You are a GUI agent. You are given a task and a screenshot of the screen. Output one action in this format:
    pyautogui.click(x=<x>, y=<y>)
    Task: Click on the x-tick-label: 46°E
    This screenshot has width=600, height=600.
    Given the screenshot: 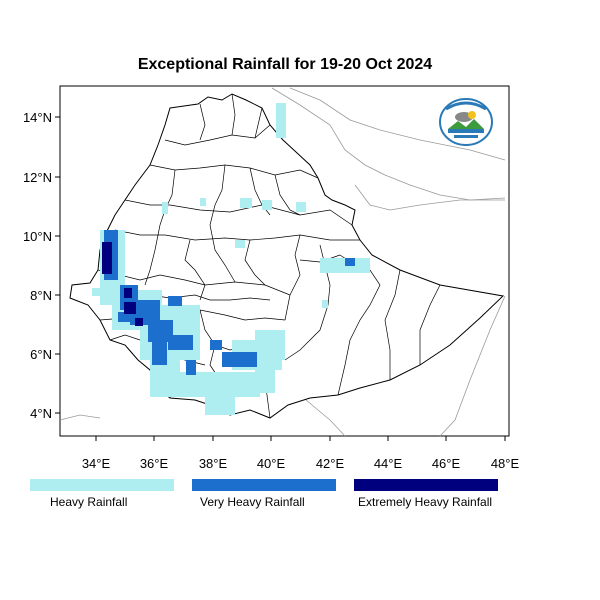 What is the action you would take?
    pyautogui.click(x=446, y=463)
    